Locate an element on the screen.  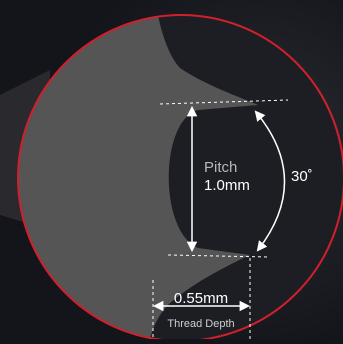
depth-value: 0.55mm is located at coordinates (201, 298).